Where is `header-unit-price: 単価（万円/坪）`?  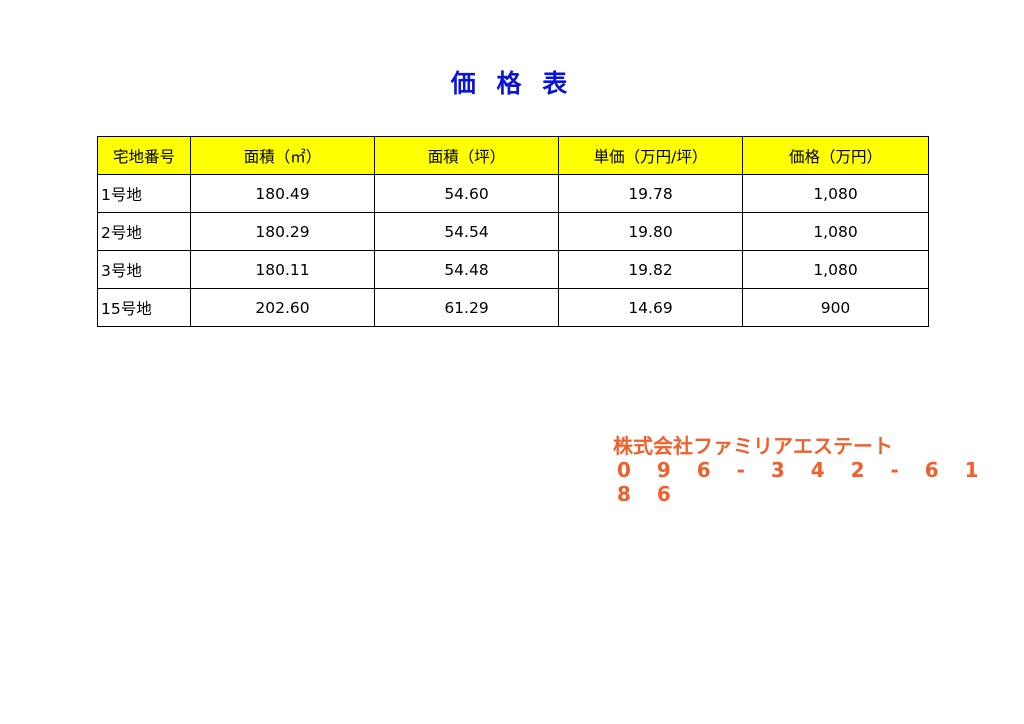 header-unit-price: 単価（万円/坪） is located at coordinates (650, 155).